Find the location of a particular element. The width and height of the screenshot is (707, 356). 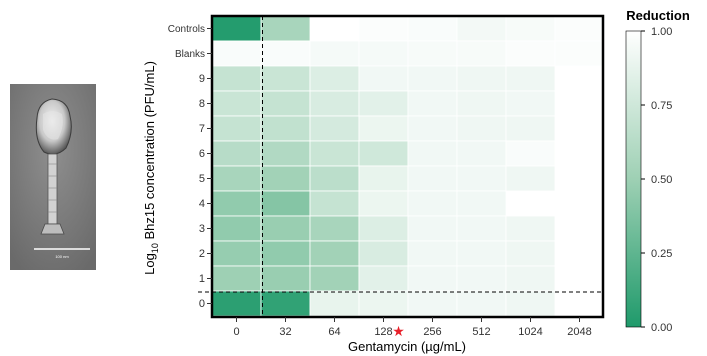

y-tick-label: 5 is located at coordinates (202, 179).